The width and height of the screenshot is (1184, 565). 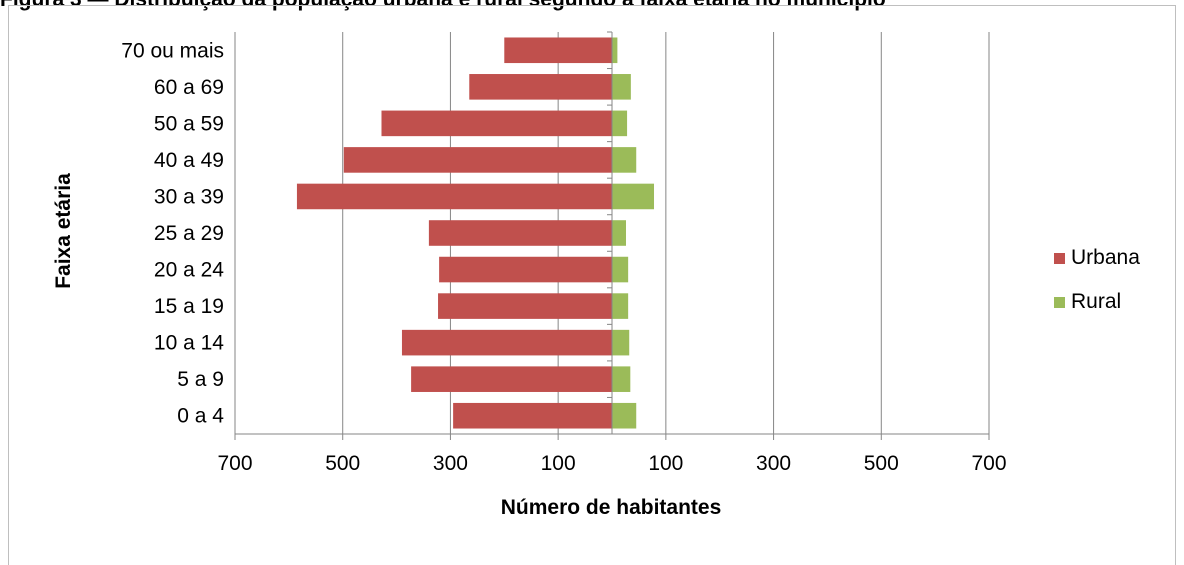 I want to click on y-tick-label-6: 30 a 39, so click(x=189, y=196).